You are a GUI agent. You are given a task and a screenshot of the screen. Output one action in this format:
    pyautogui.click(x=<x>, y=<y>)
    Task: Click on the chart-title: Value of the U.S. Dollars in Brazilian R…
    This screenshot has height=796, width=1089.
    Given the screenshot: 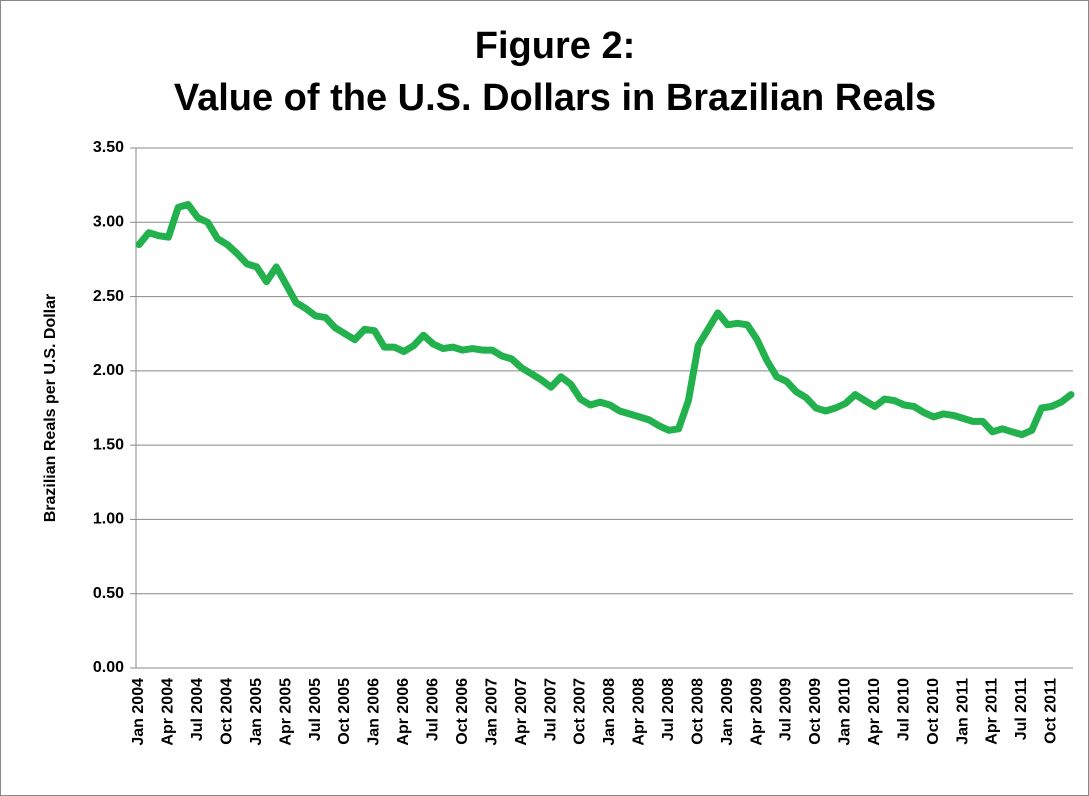 What is the action you would take?
    pyautogui.click(x=555, y=98)
    